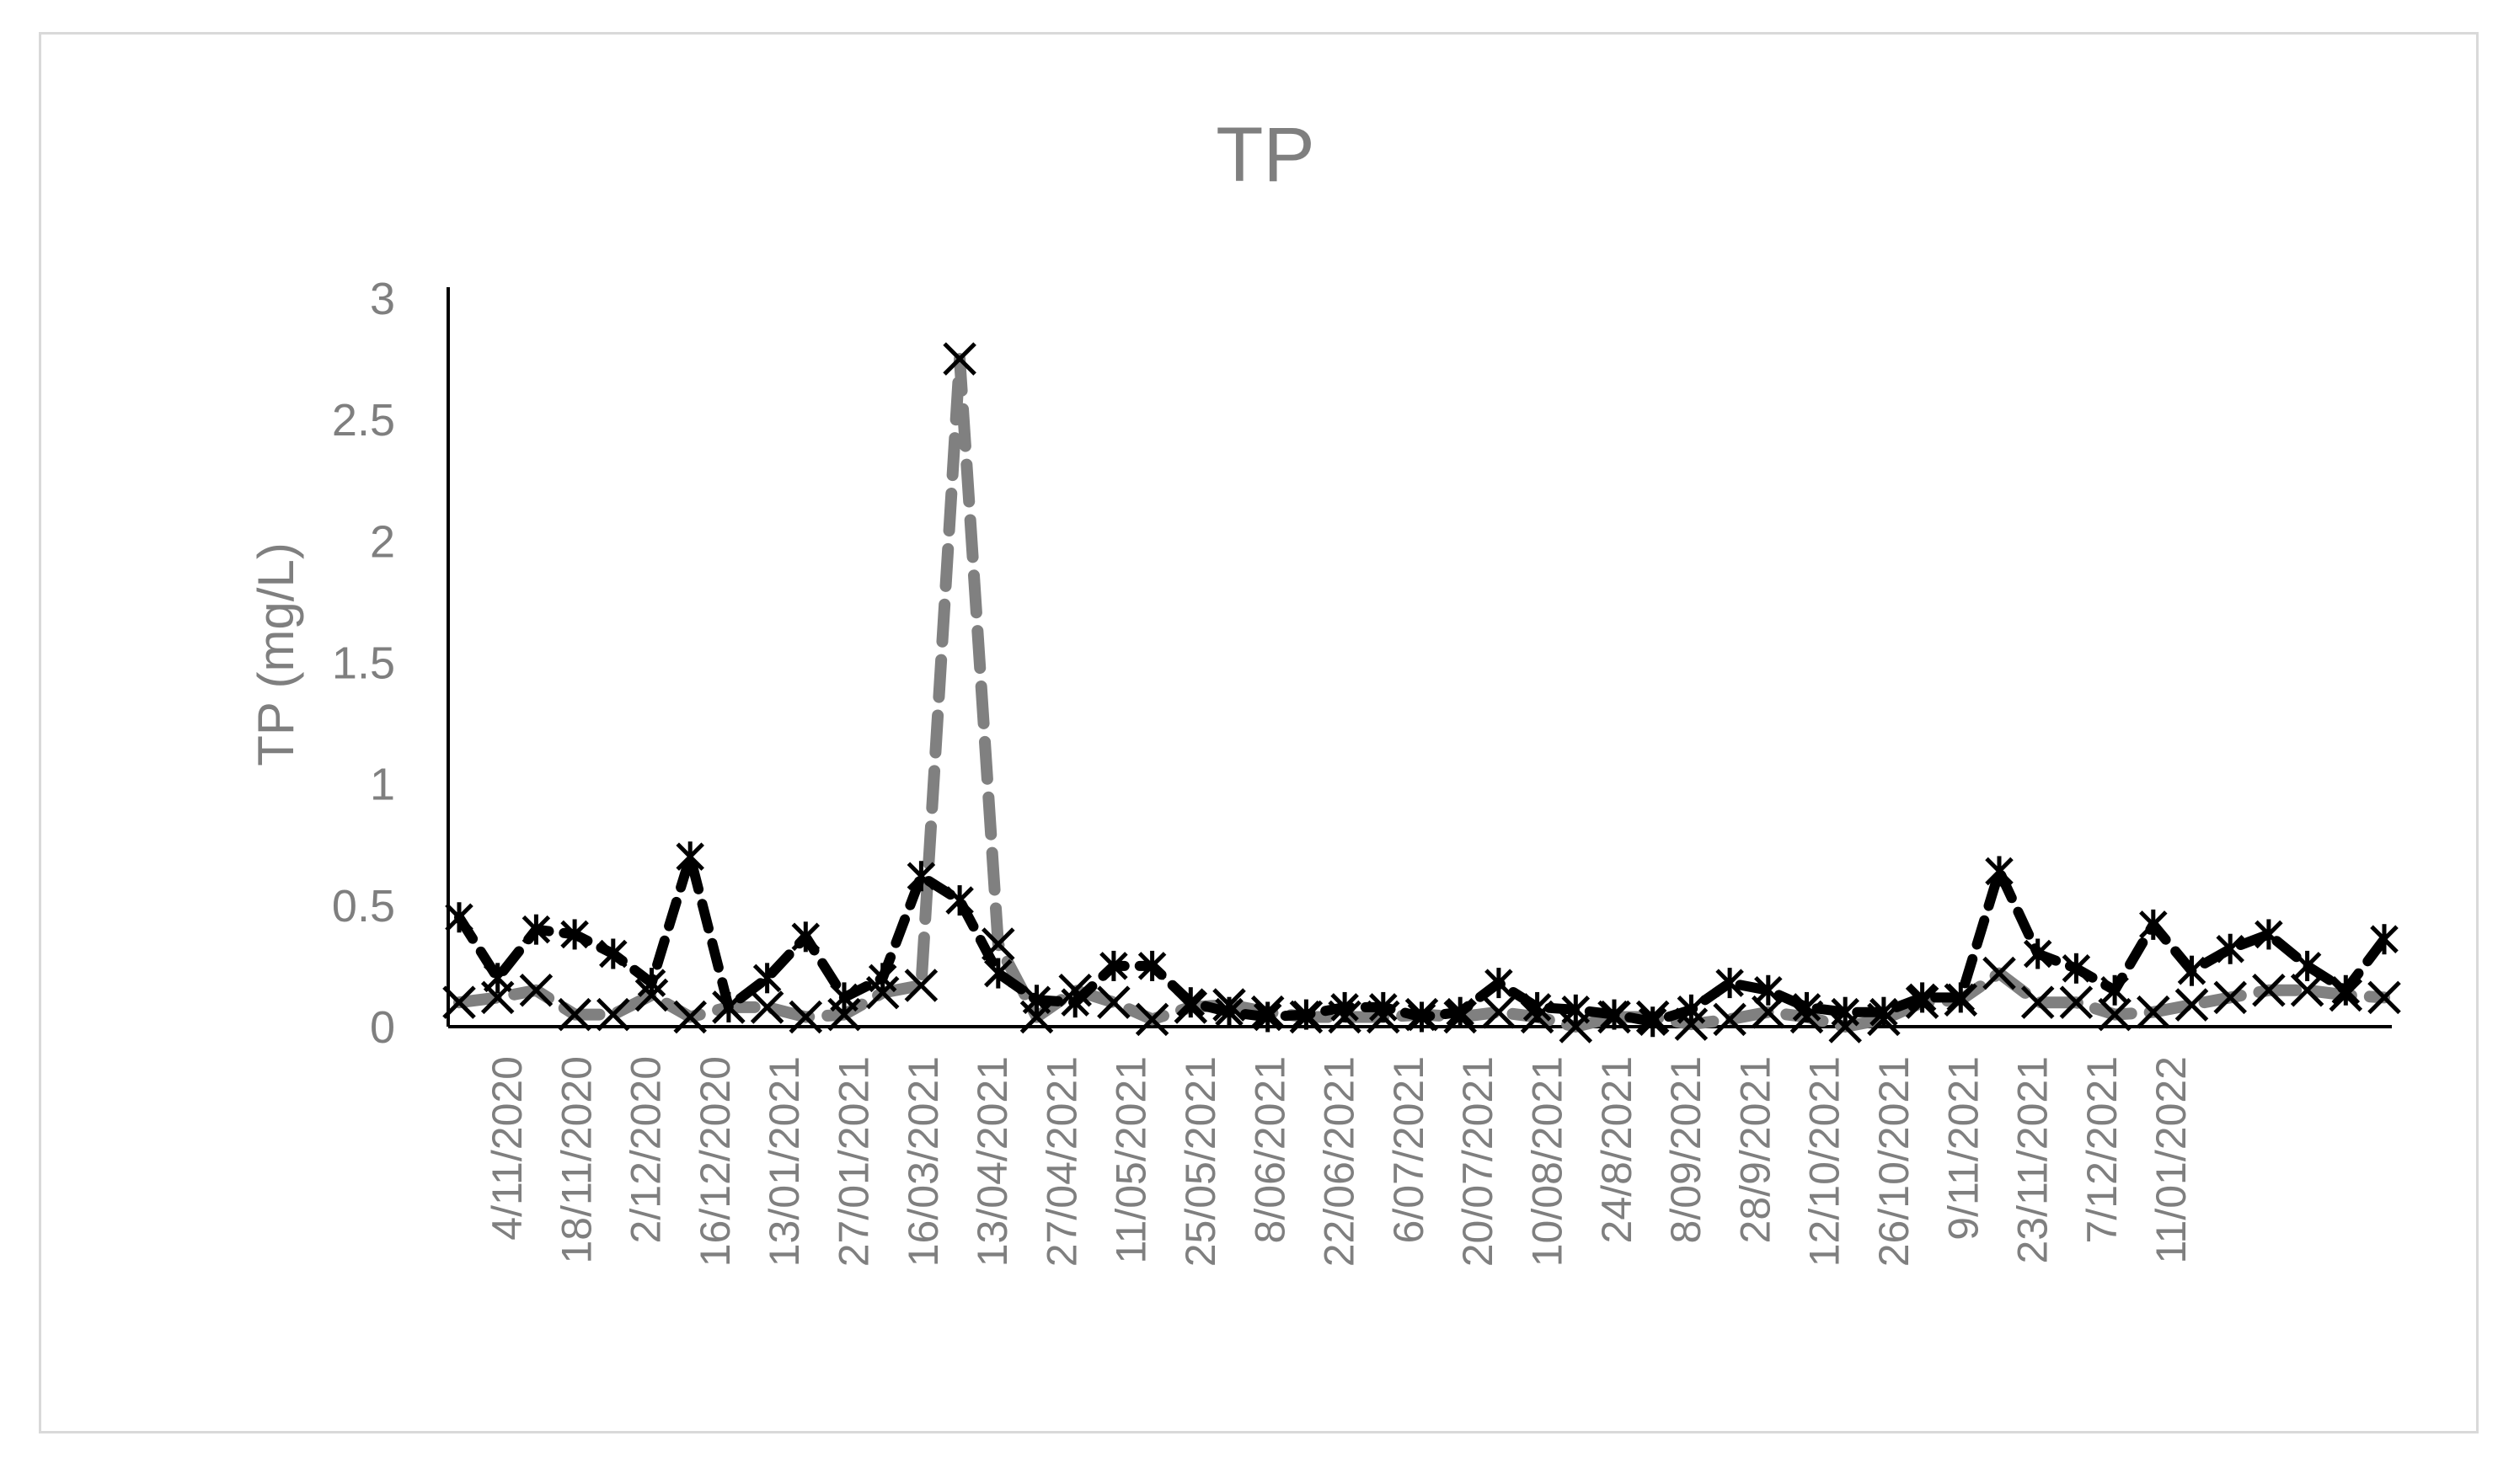 Image resolution: width=2514 pixels, height=1484 pixels. I want to click on x-tick-label: 22/06/2021, so click(1339, 1162).